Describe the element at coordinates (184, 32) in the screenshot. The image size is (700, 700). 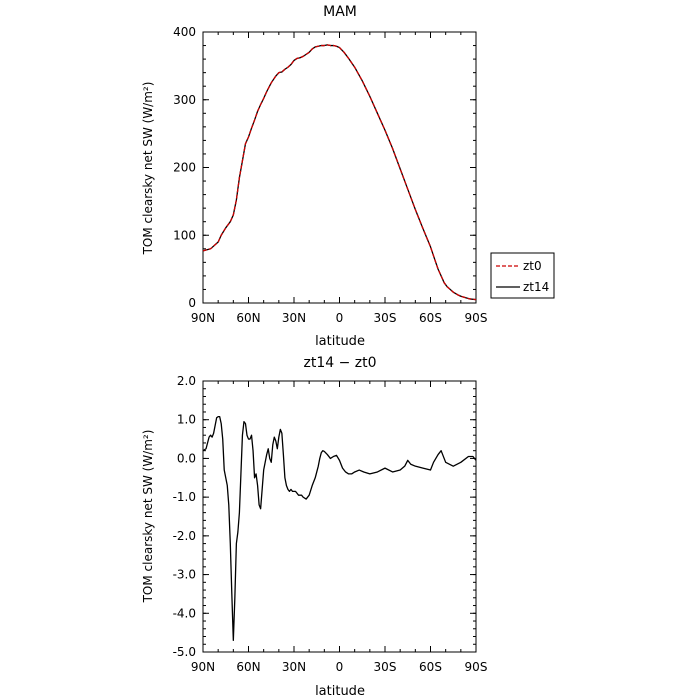
I see `y-tick-label: 400` at that location.